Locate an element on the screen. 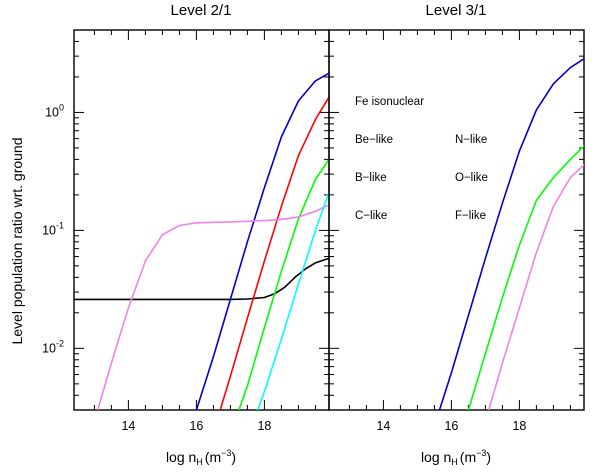 The width and height of the screenshot is (595, 472). y-tick-label: 10⁻² is located at coordinates (53, 346).